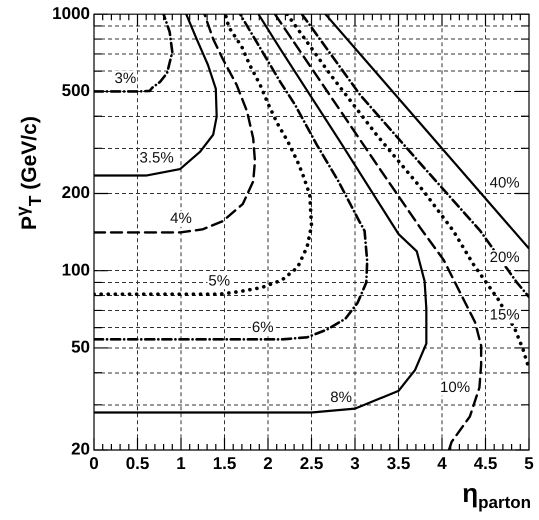 Image resolution: width=539 pixels, height=520 pixels. What do you see at coordinates (505, 183) in the screenshot?
I see `annotation: 40%` at bounding box center [505, 183].